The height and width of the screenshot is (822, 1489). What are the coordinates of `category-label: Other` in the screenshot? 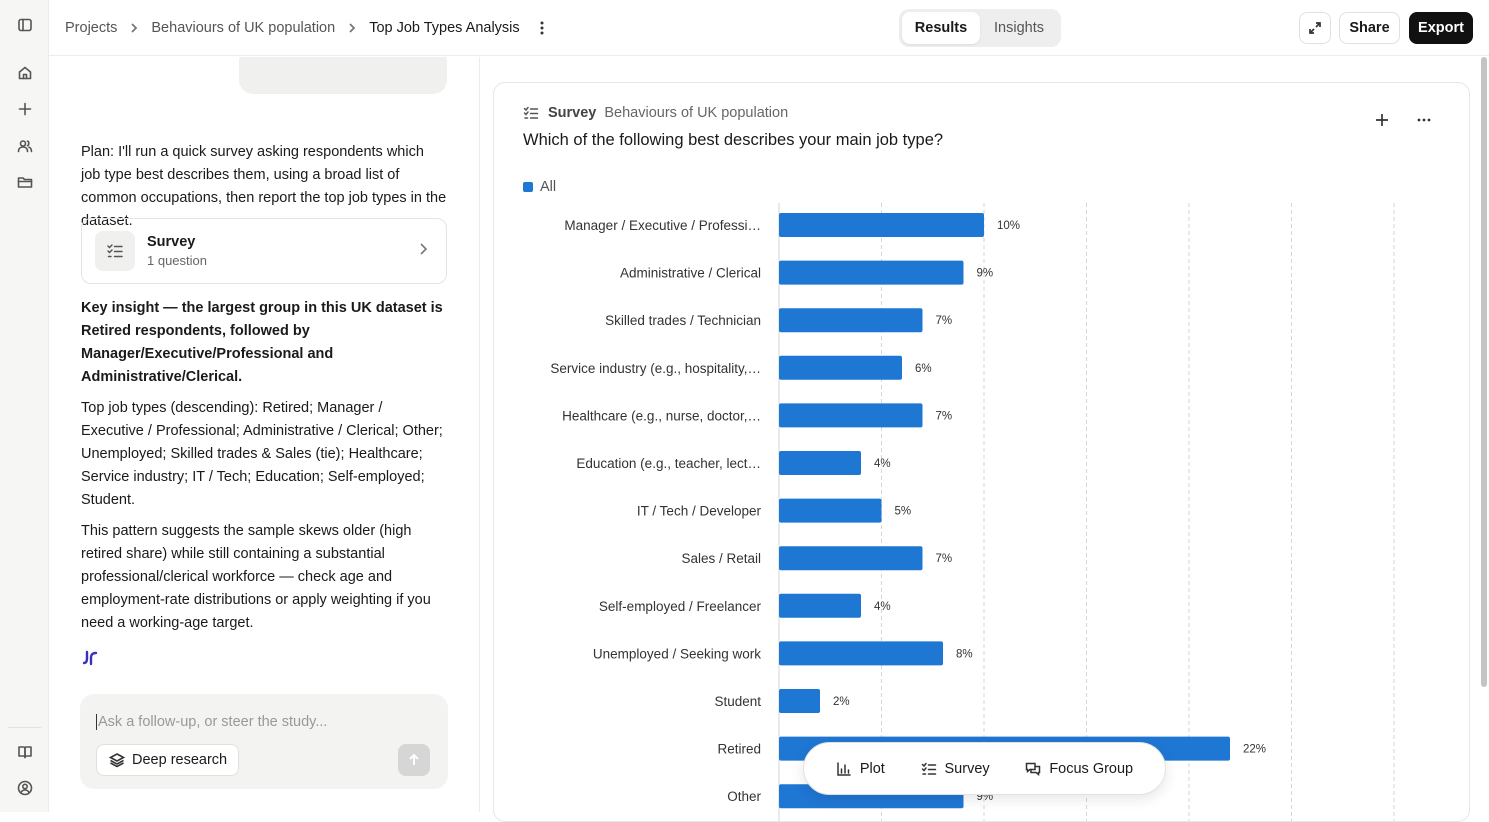 It's located at (744, 796).